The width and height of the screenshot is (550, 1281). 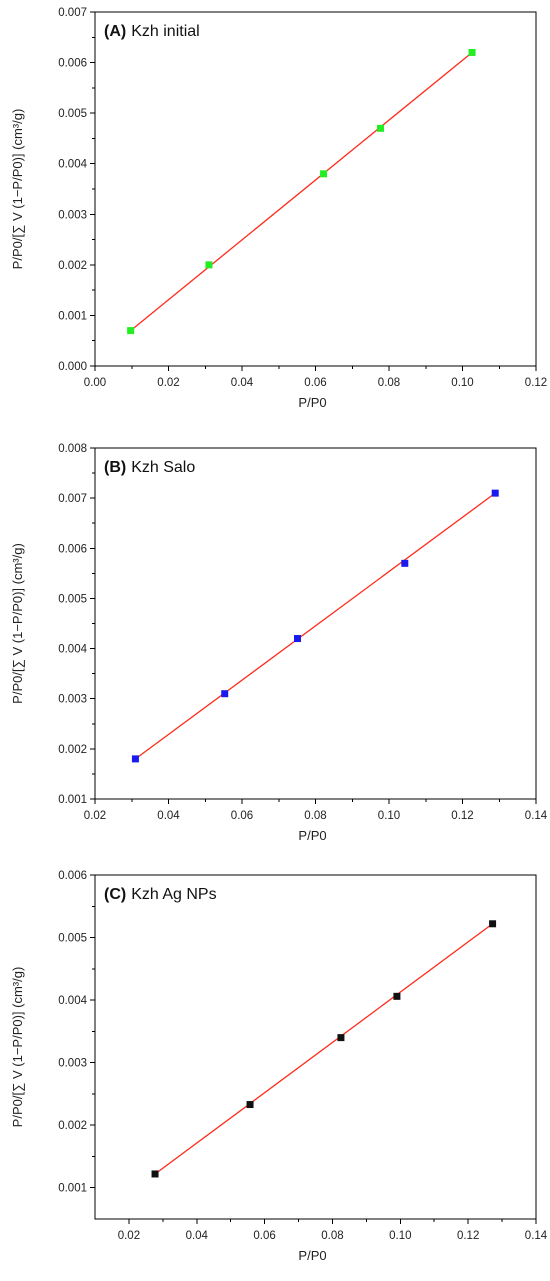 What do you see at coordinates (72, 367) in the screenshot?
I see `y-tick-label: 0.000` at bounding box center [72, 367].